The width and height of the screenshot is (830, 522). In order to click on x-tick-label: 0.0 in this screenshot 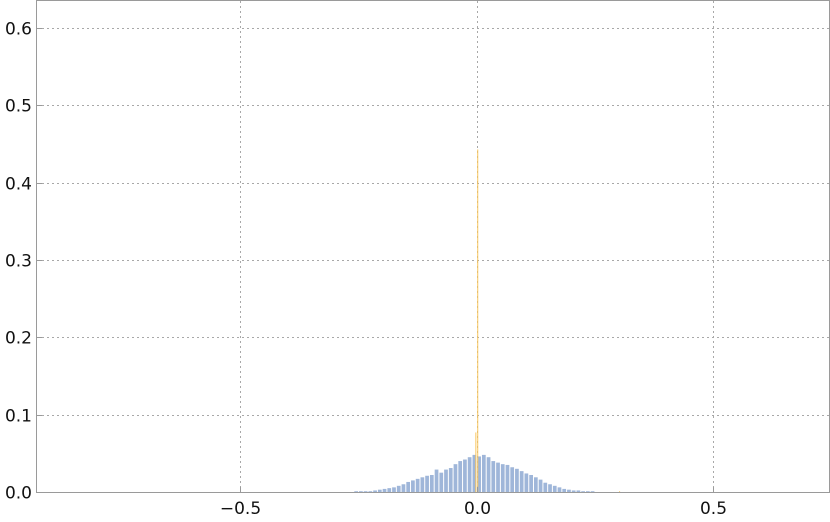, I will do `click(477, 509)`.